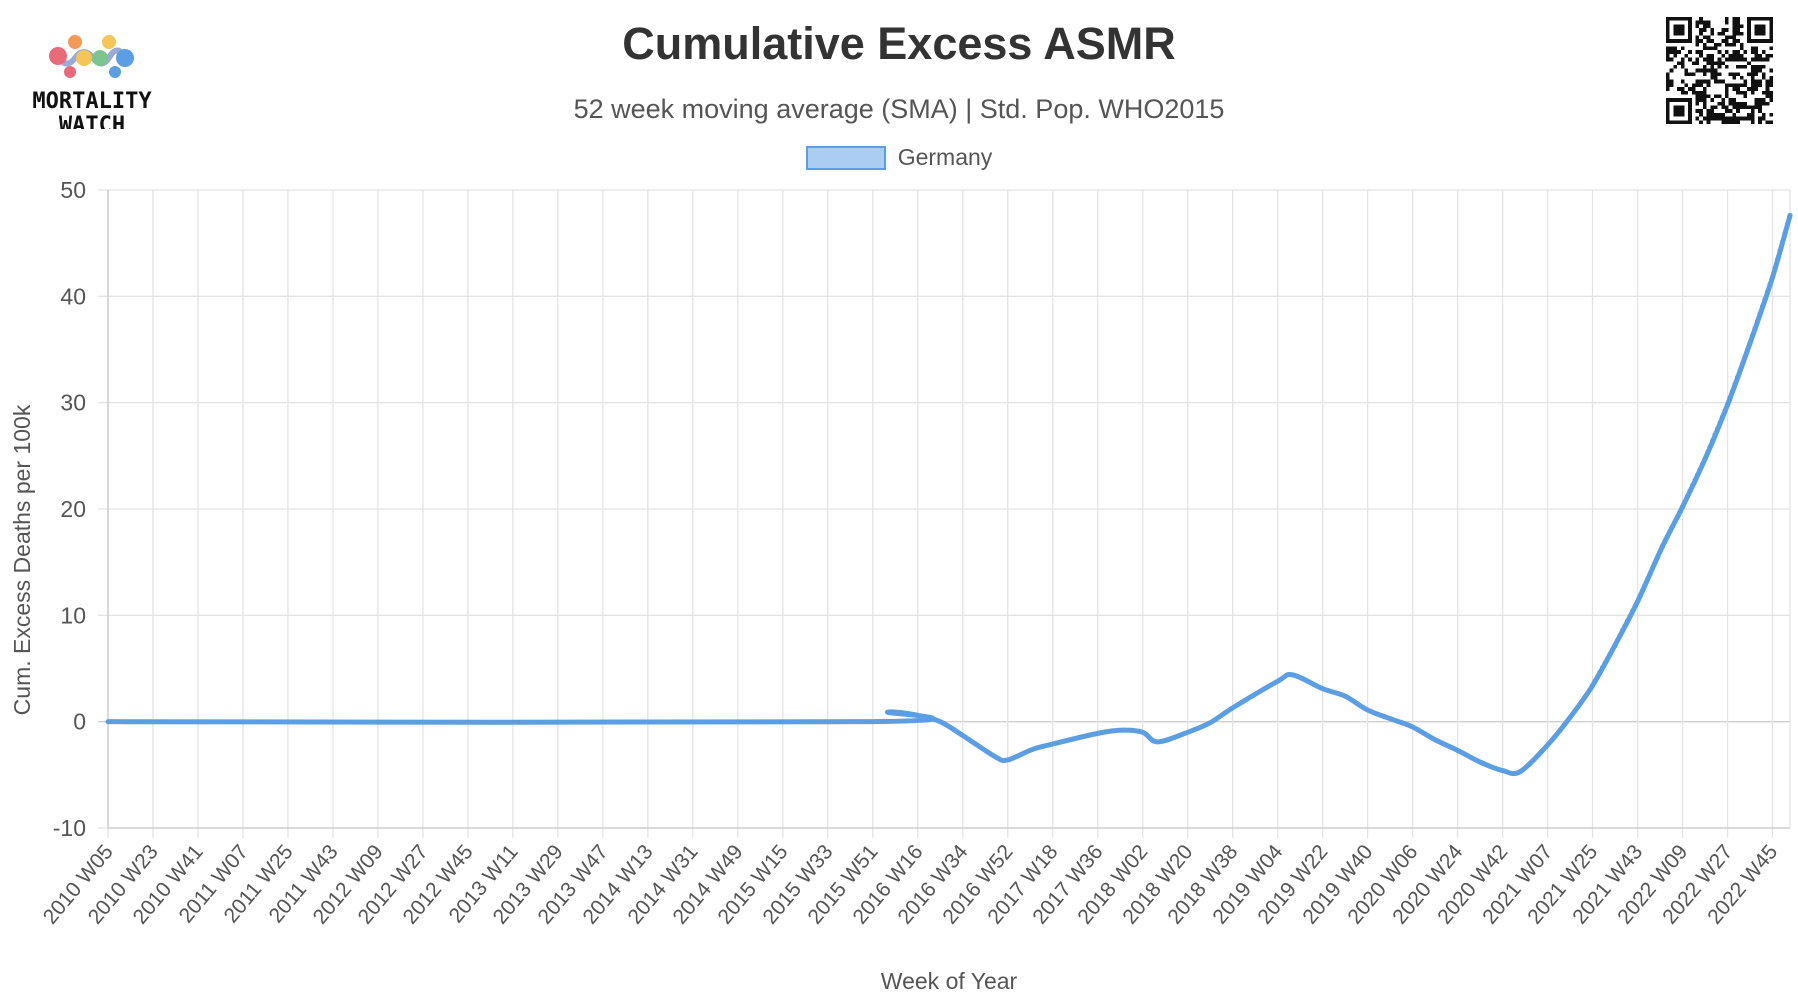 The width and height of the screenshot is (1798, 1002). Describe the element at coordinates (79, 722) in the screenshot. I see `y-tick-label: 0` at that location.